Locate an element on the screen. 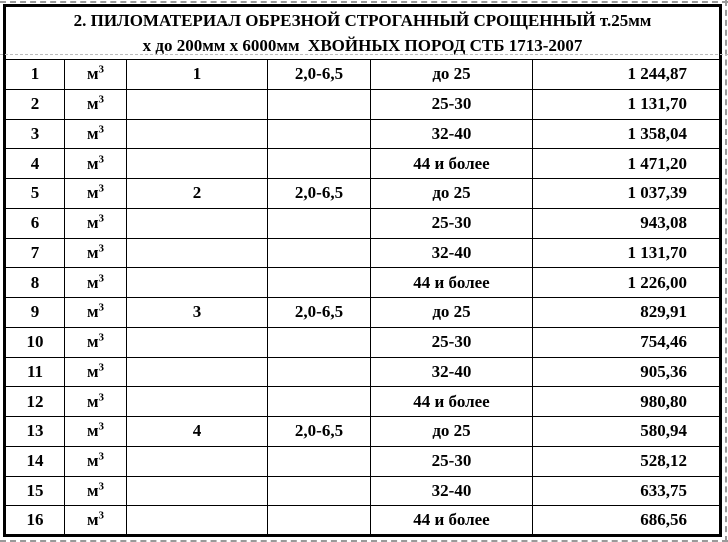  price-cell: 580,94 is located at coordinates (626, 431).